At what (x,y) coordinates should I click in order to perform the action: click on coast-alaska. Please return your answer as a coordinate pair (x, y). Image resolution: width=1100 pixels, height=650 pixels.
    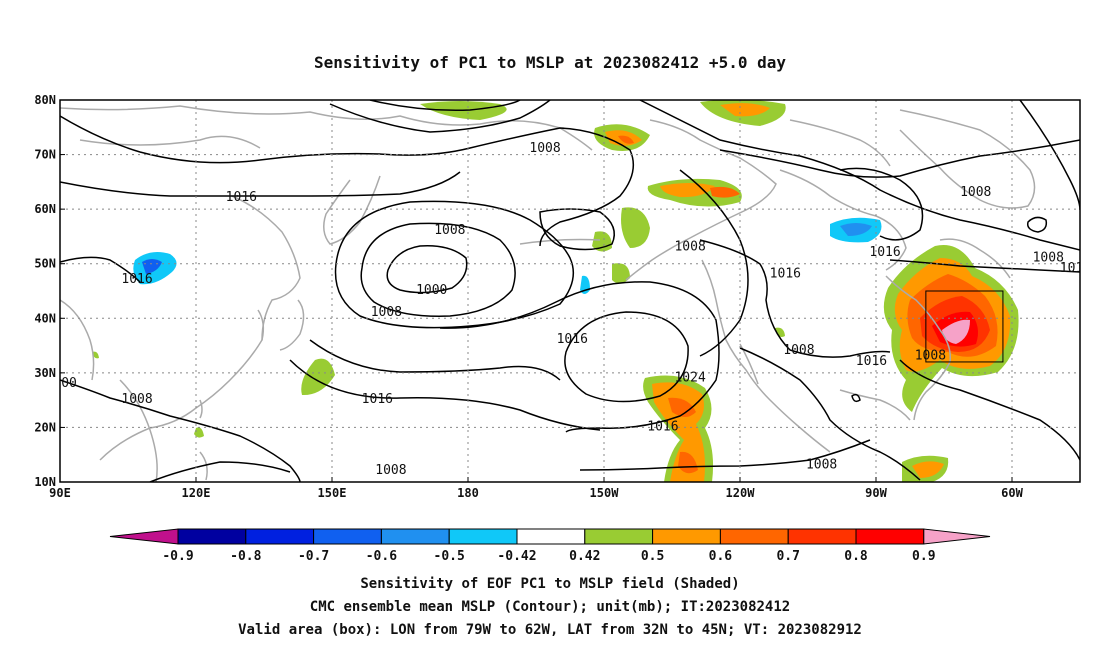
    Looking at the image, I should click on (701, 200).